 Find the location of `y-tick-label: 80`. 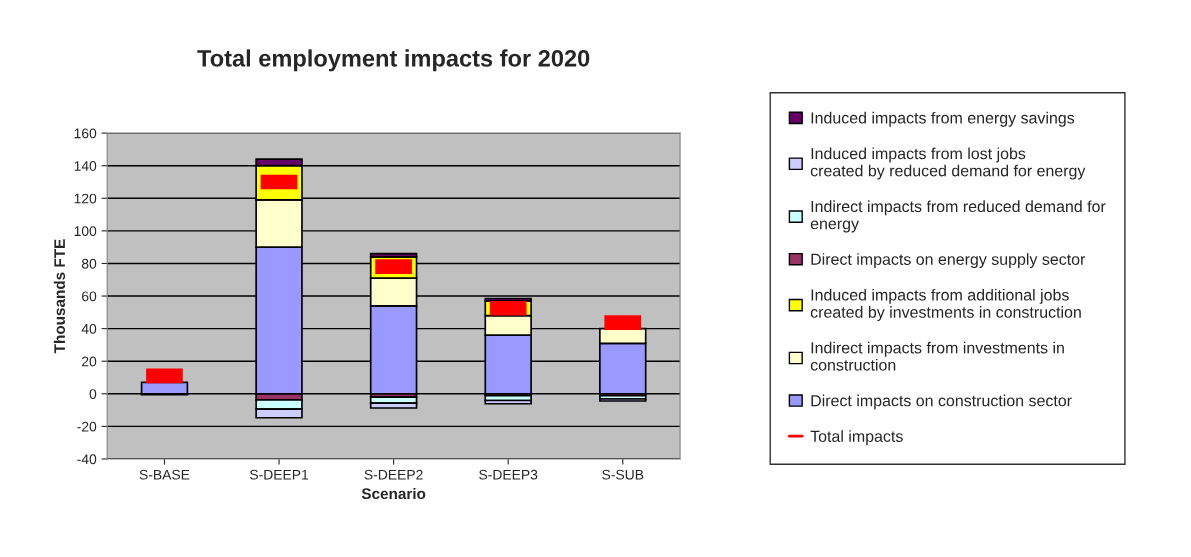

y-tick-label: 80 is located at coordinates (89, 263).